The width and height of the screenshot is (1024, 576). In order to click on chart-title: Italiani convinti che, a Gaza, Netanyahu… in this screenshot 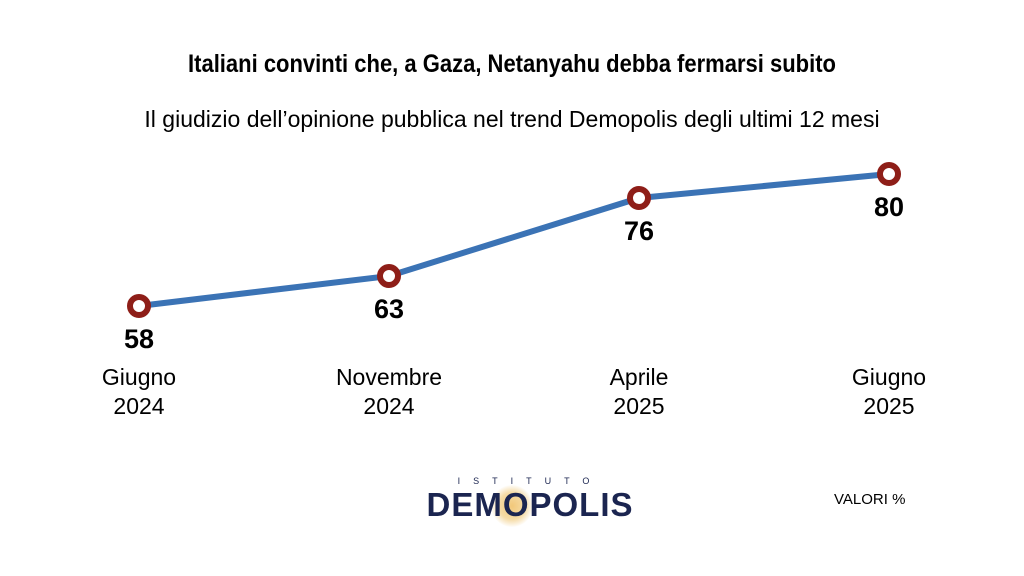, I will do `click(512, 64)`.